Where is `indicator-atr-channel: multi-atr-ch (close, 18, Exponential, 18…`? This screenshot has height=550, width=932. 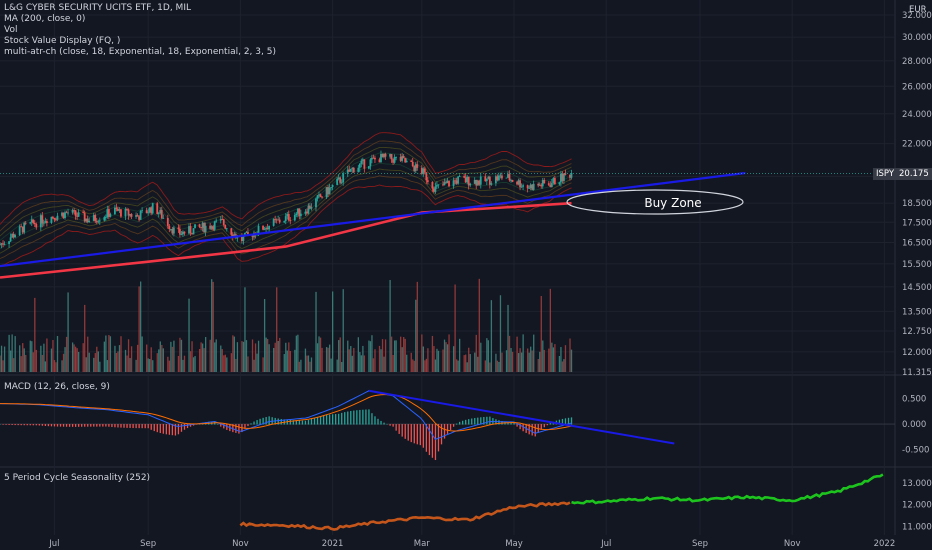 indicator-atr-channel: multi-atr-ch (close, 18, Exponential, 18… is located at coordinates (140, 52).